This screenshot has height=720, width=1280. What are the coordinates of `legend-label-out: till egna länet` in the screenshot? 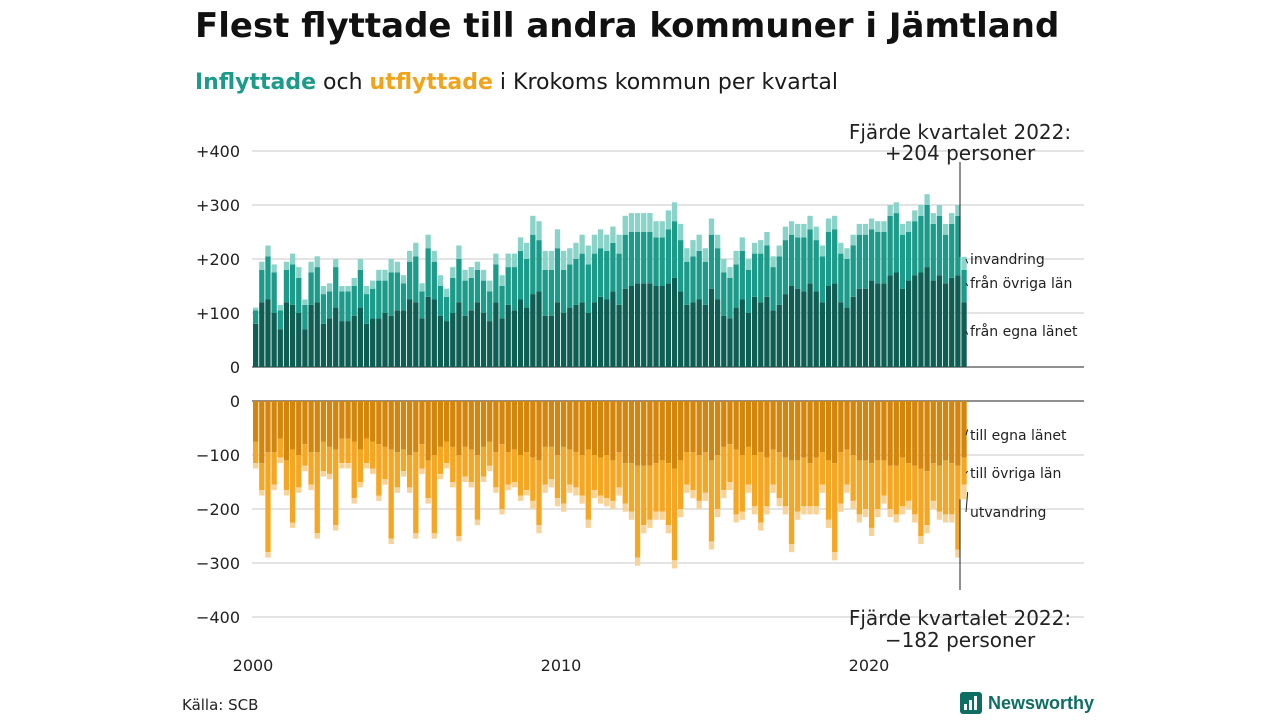 It's located at (1018, 436).